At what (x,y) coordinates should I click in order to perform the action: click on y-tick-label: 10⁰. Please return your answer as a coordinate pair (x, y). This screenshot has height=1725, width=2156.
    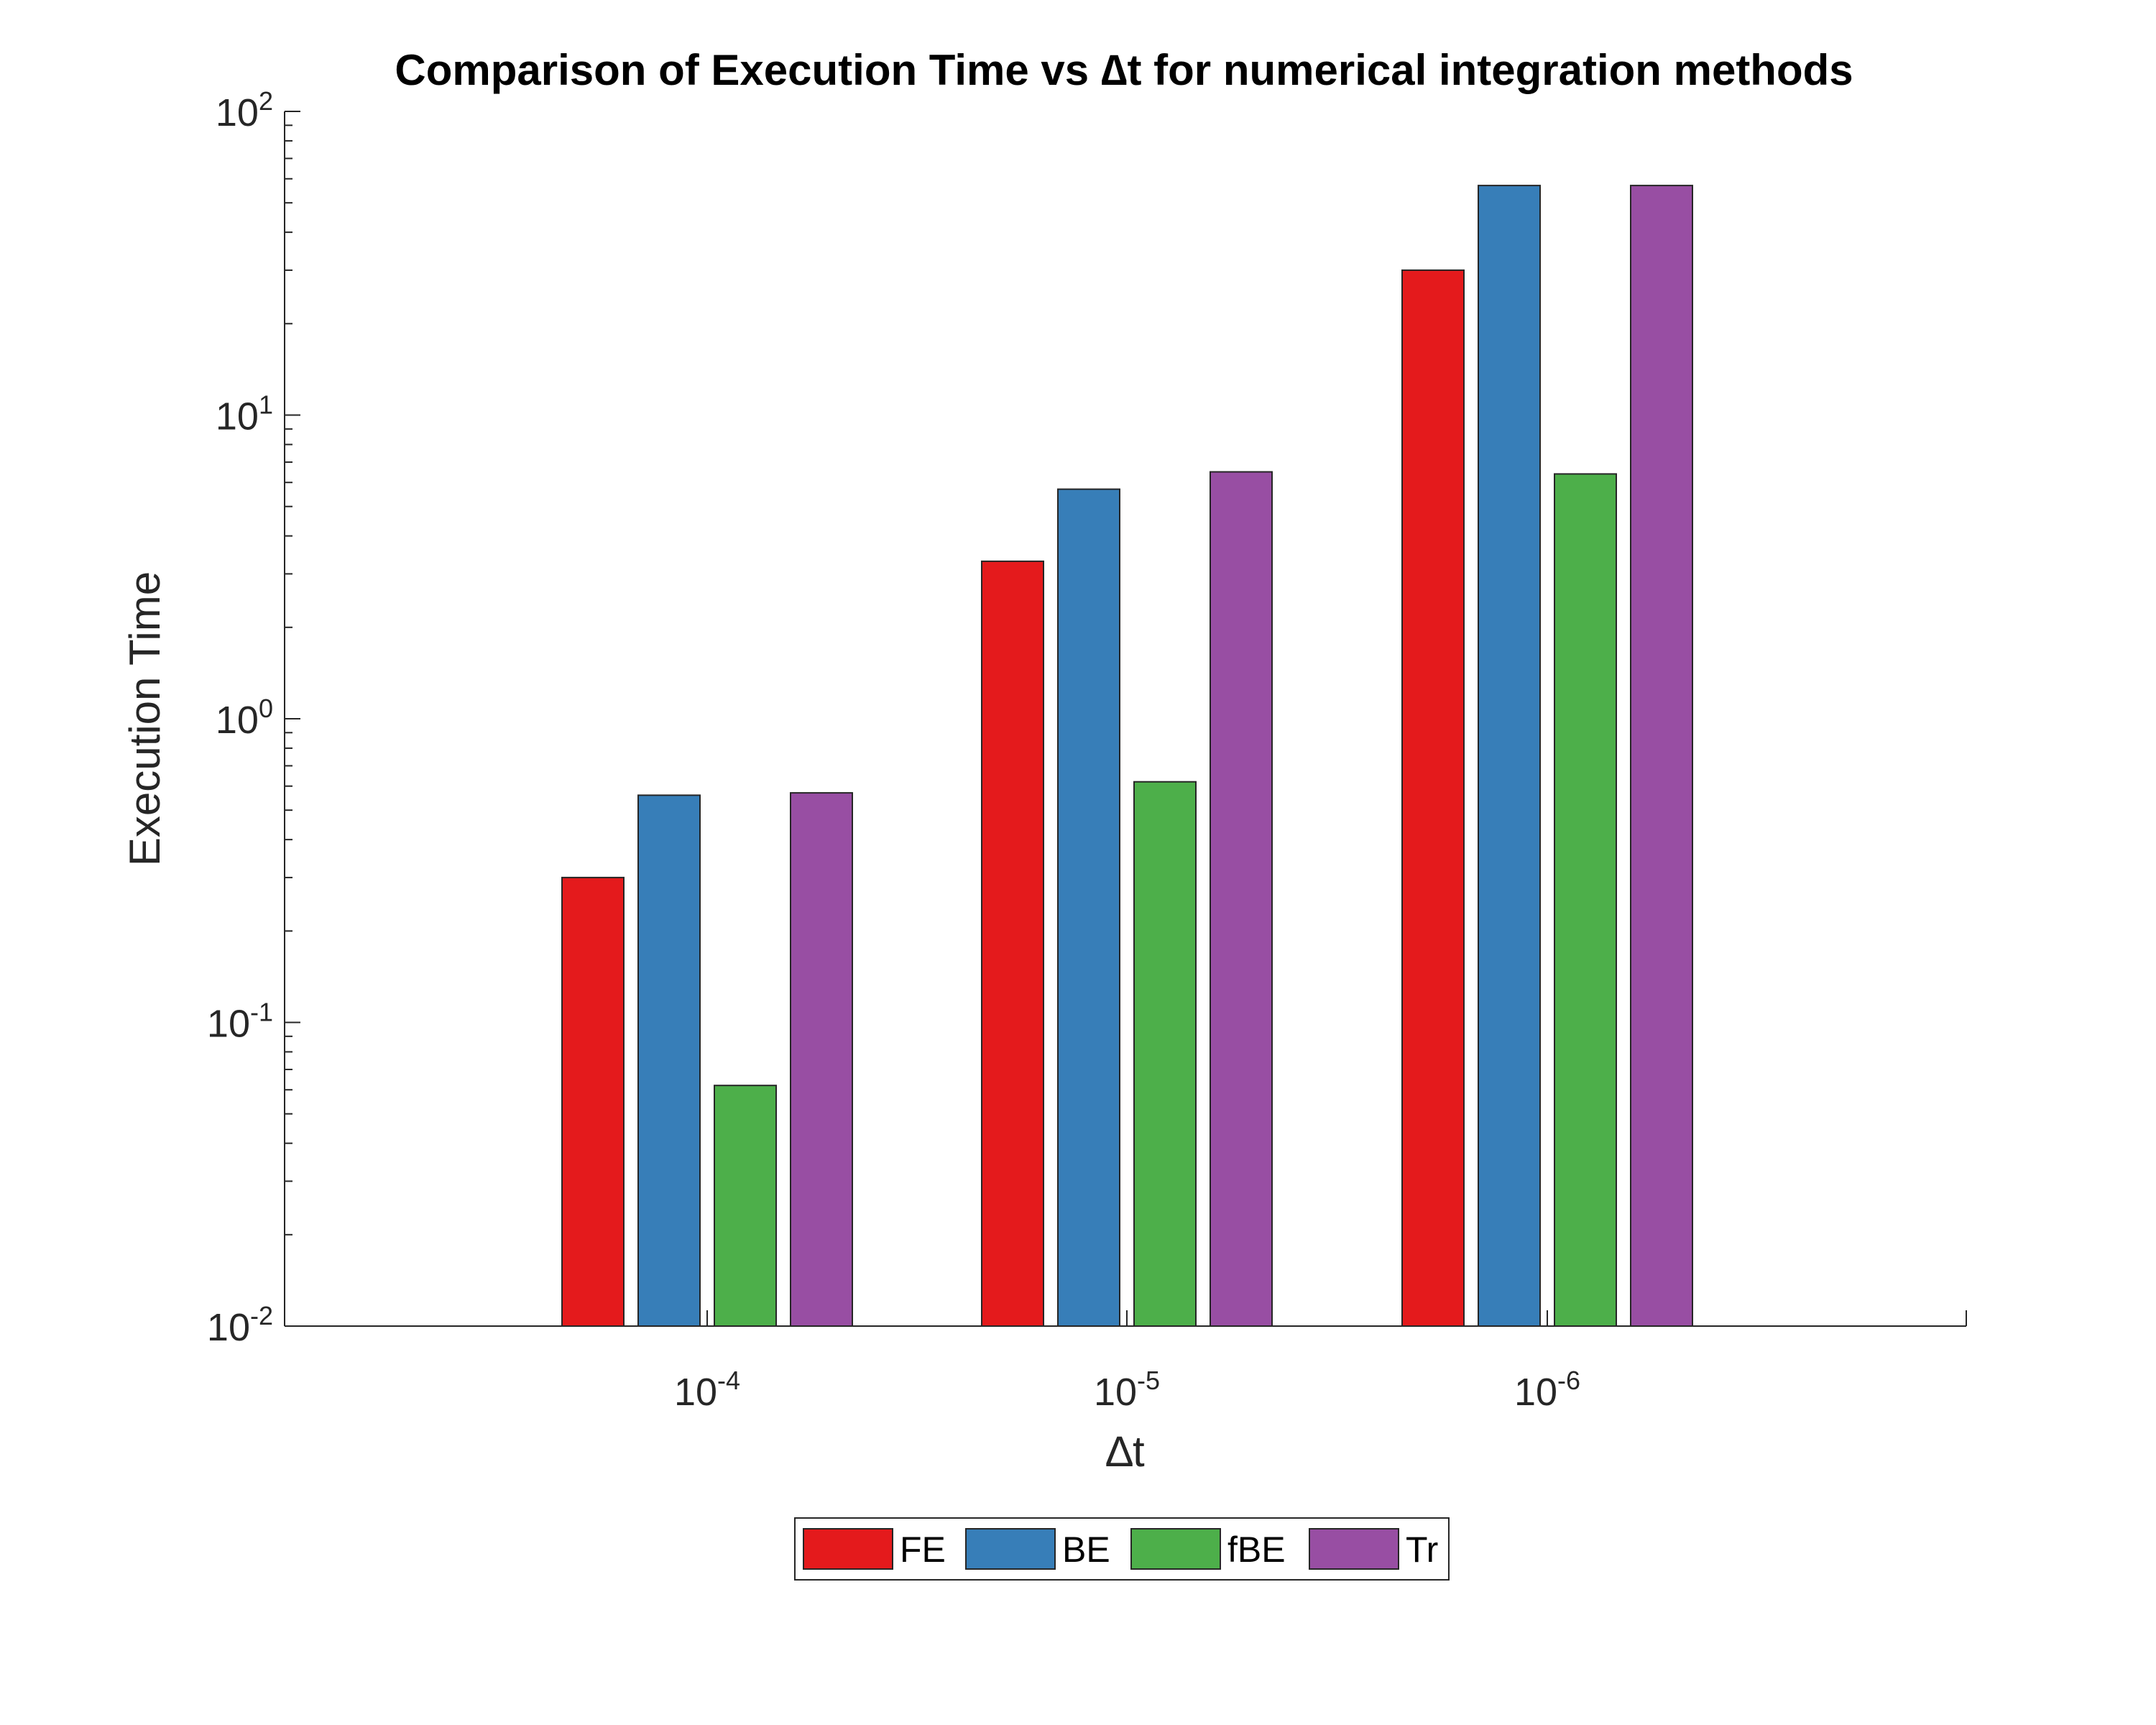
    Looking at the image, I should click on (244, 718).